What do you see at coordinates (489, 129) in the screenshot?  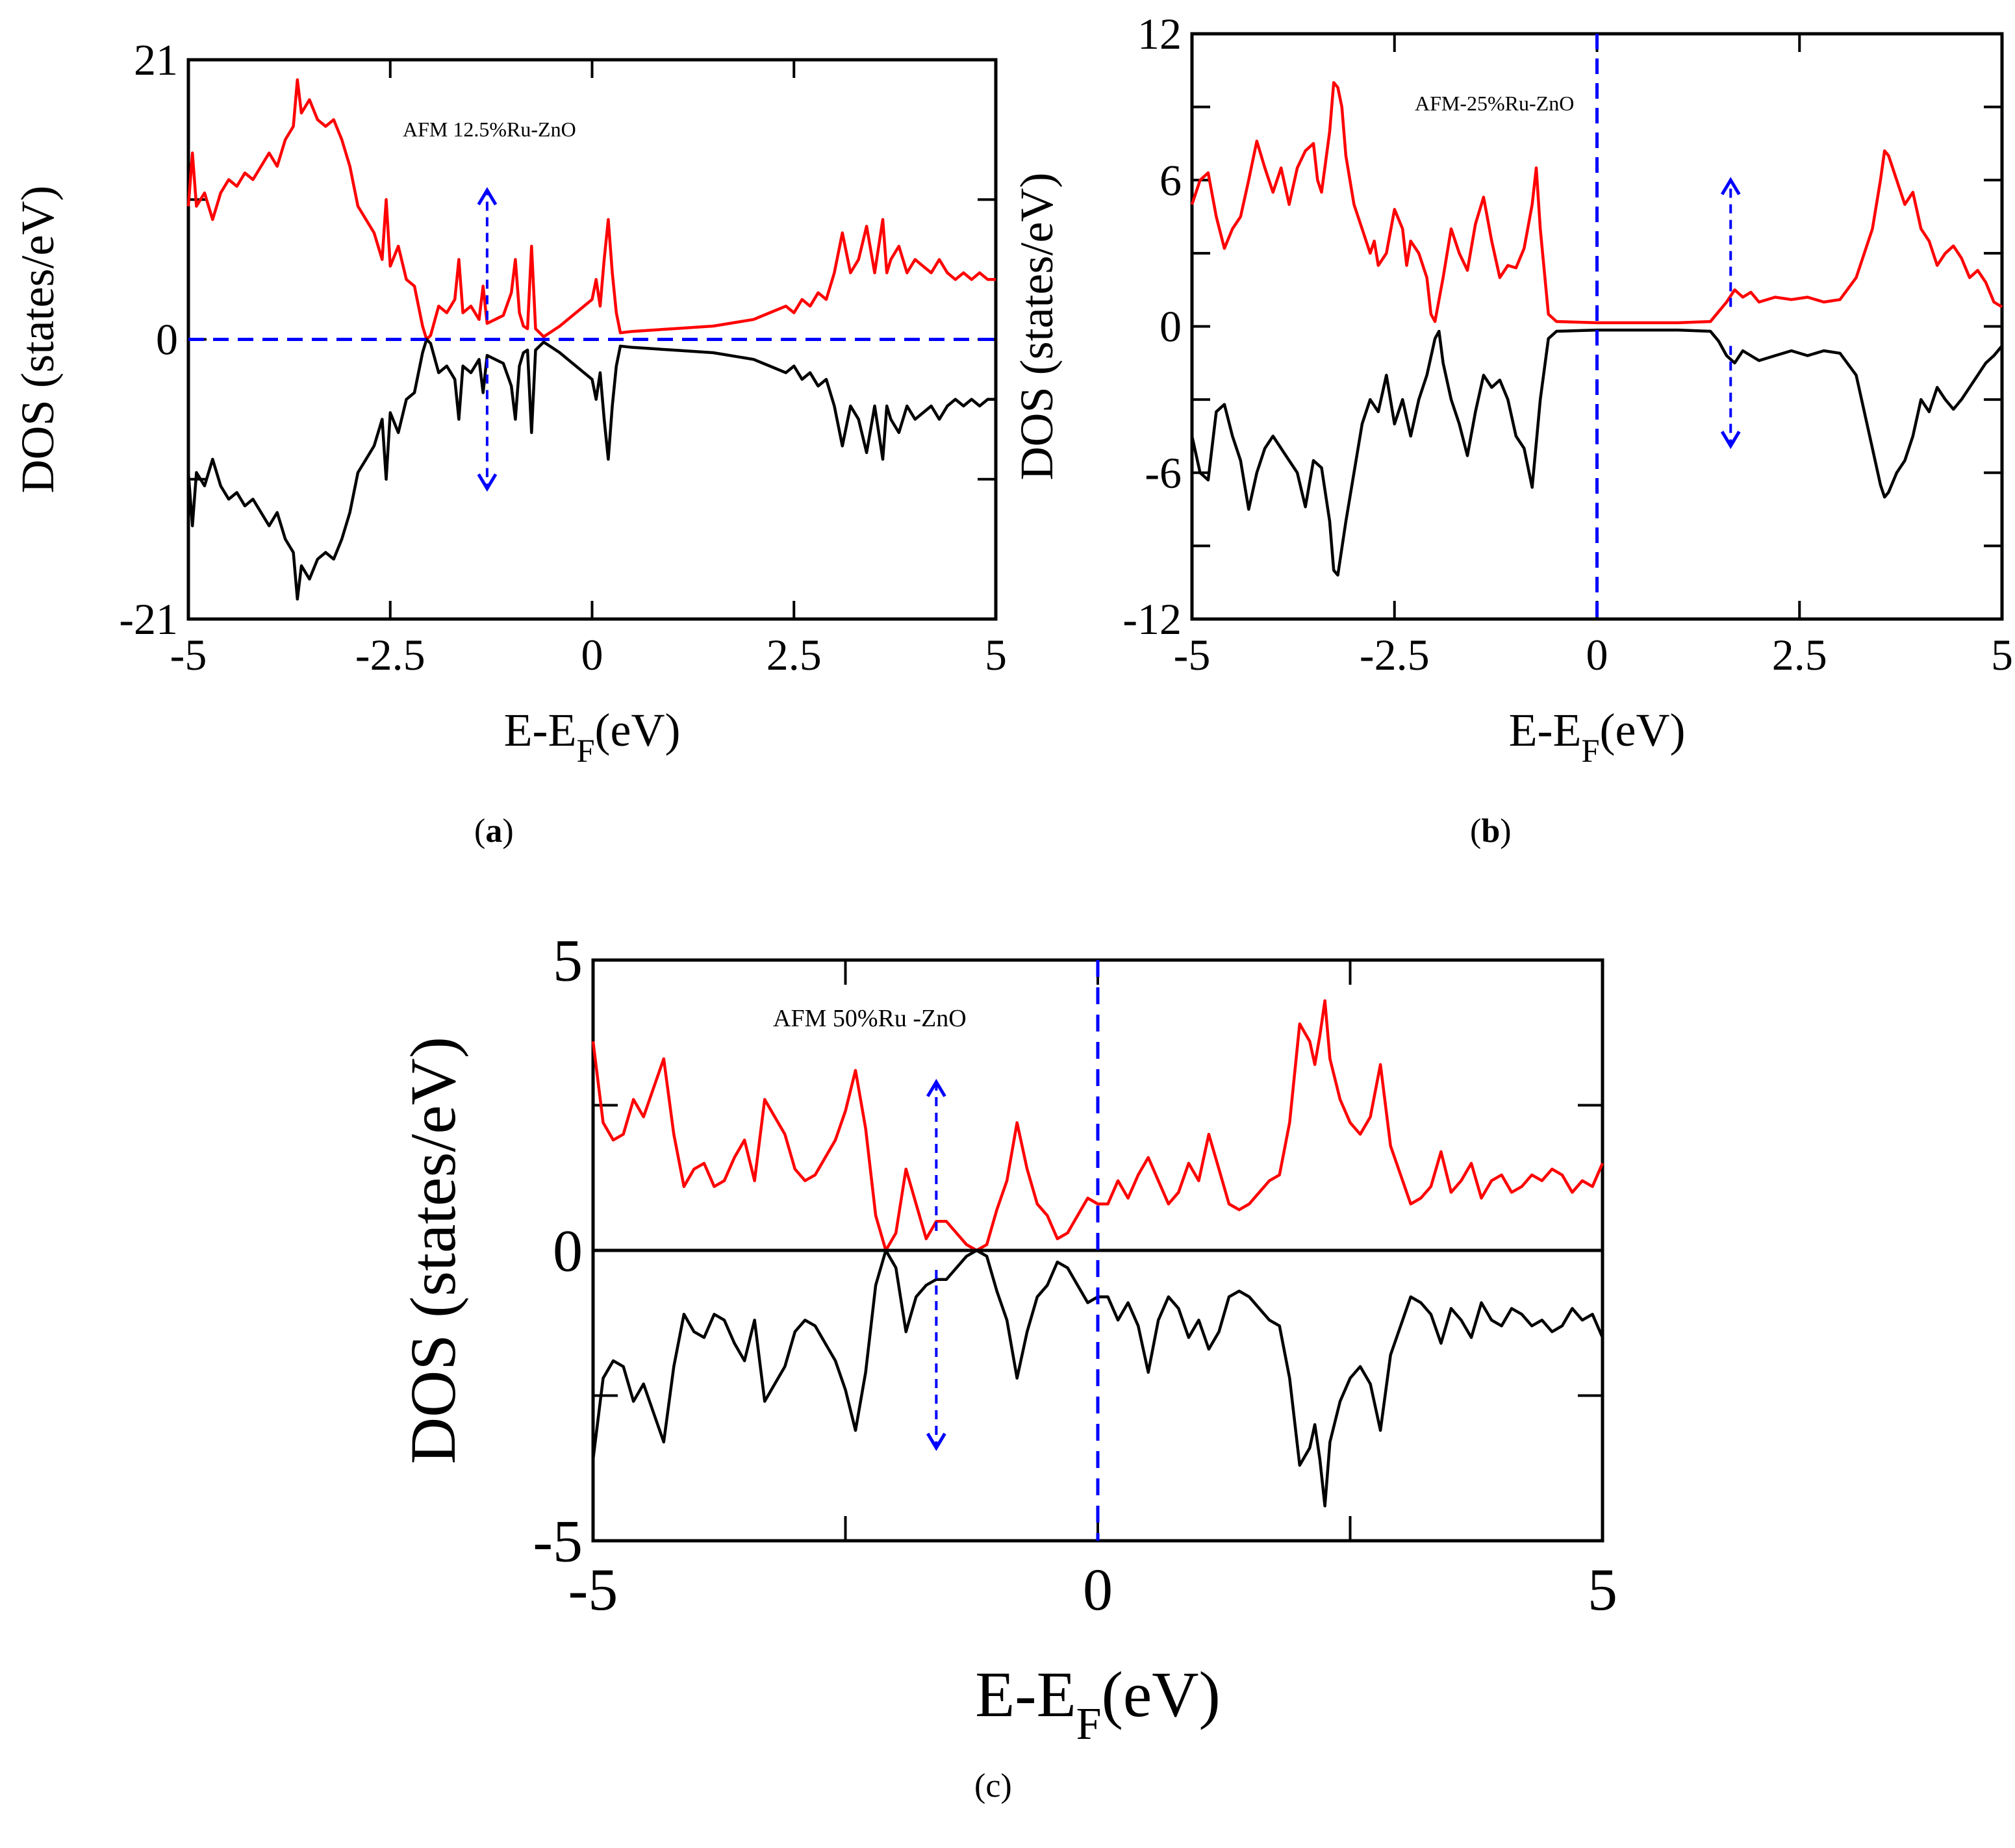 I see `chart-title: AFM 12.5%Ru-ZnO` at bounding box center [489, 129].